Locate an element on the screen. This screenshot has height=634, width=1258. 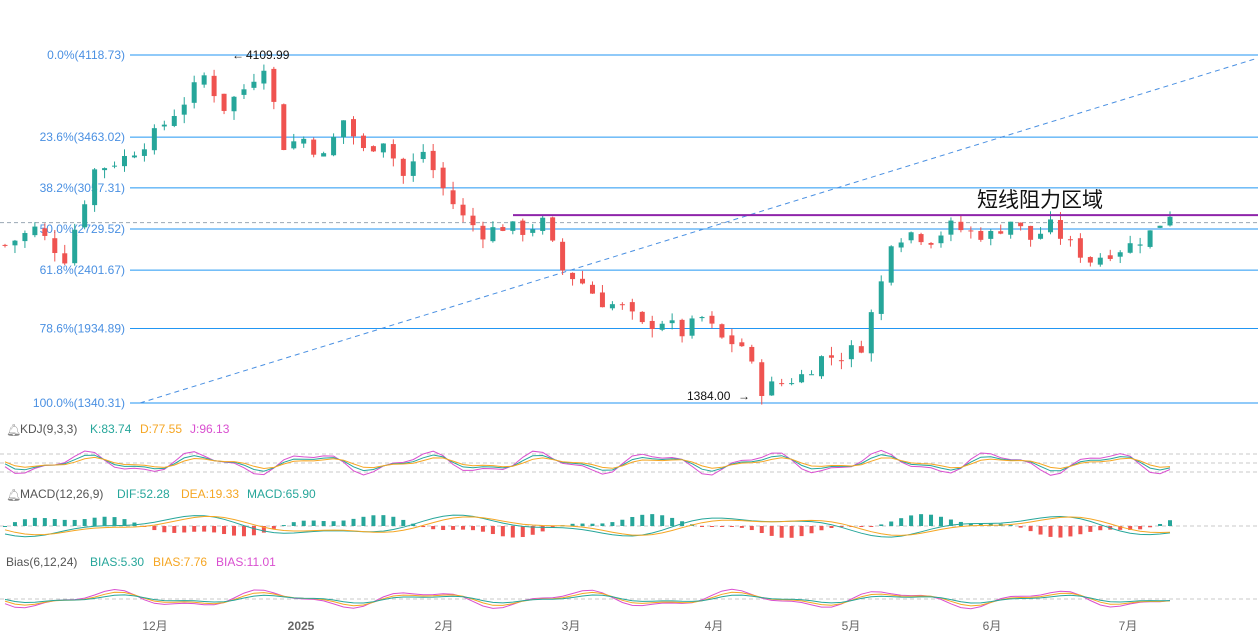
kdj-j-value: J:96.13 is located at coordinates (210, 429).